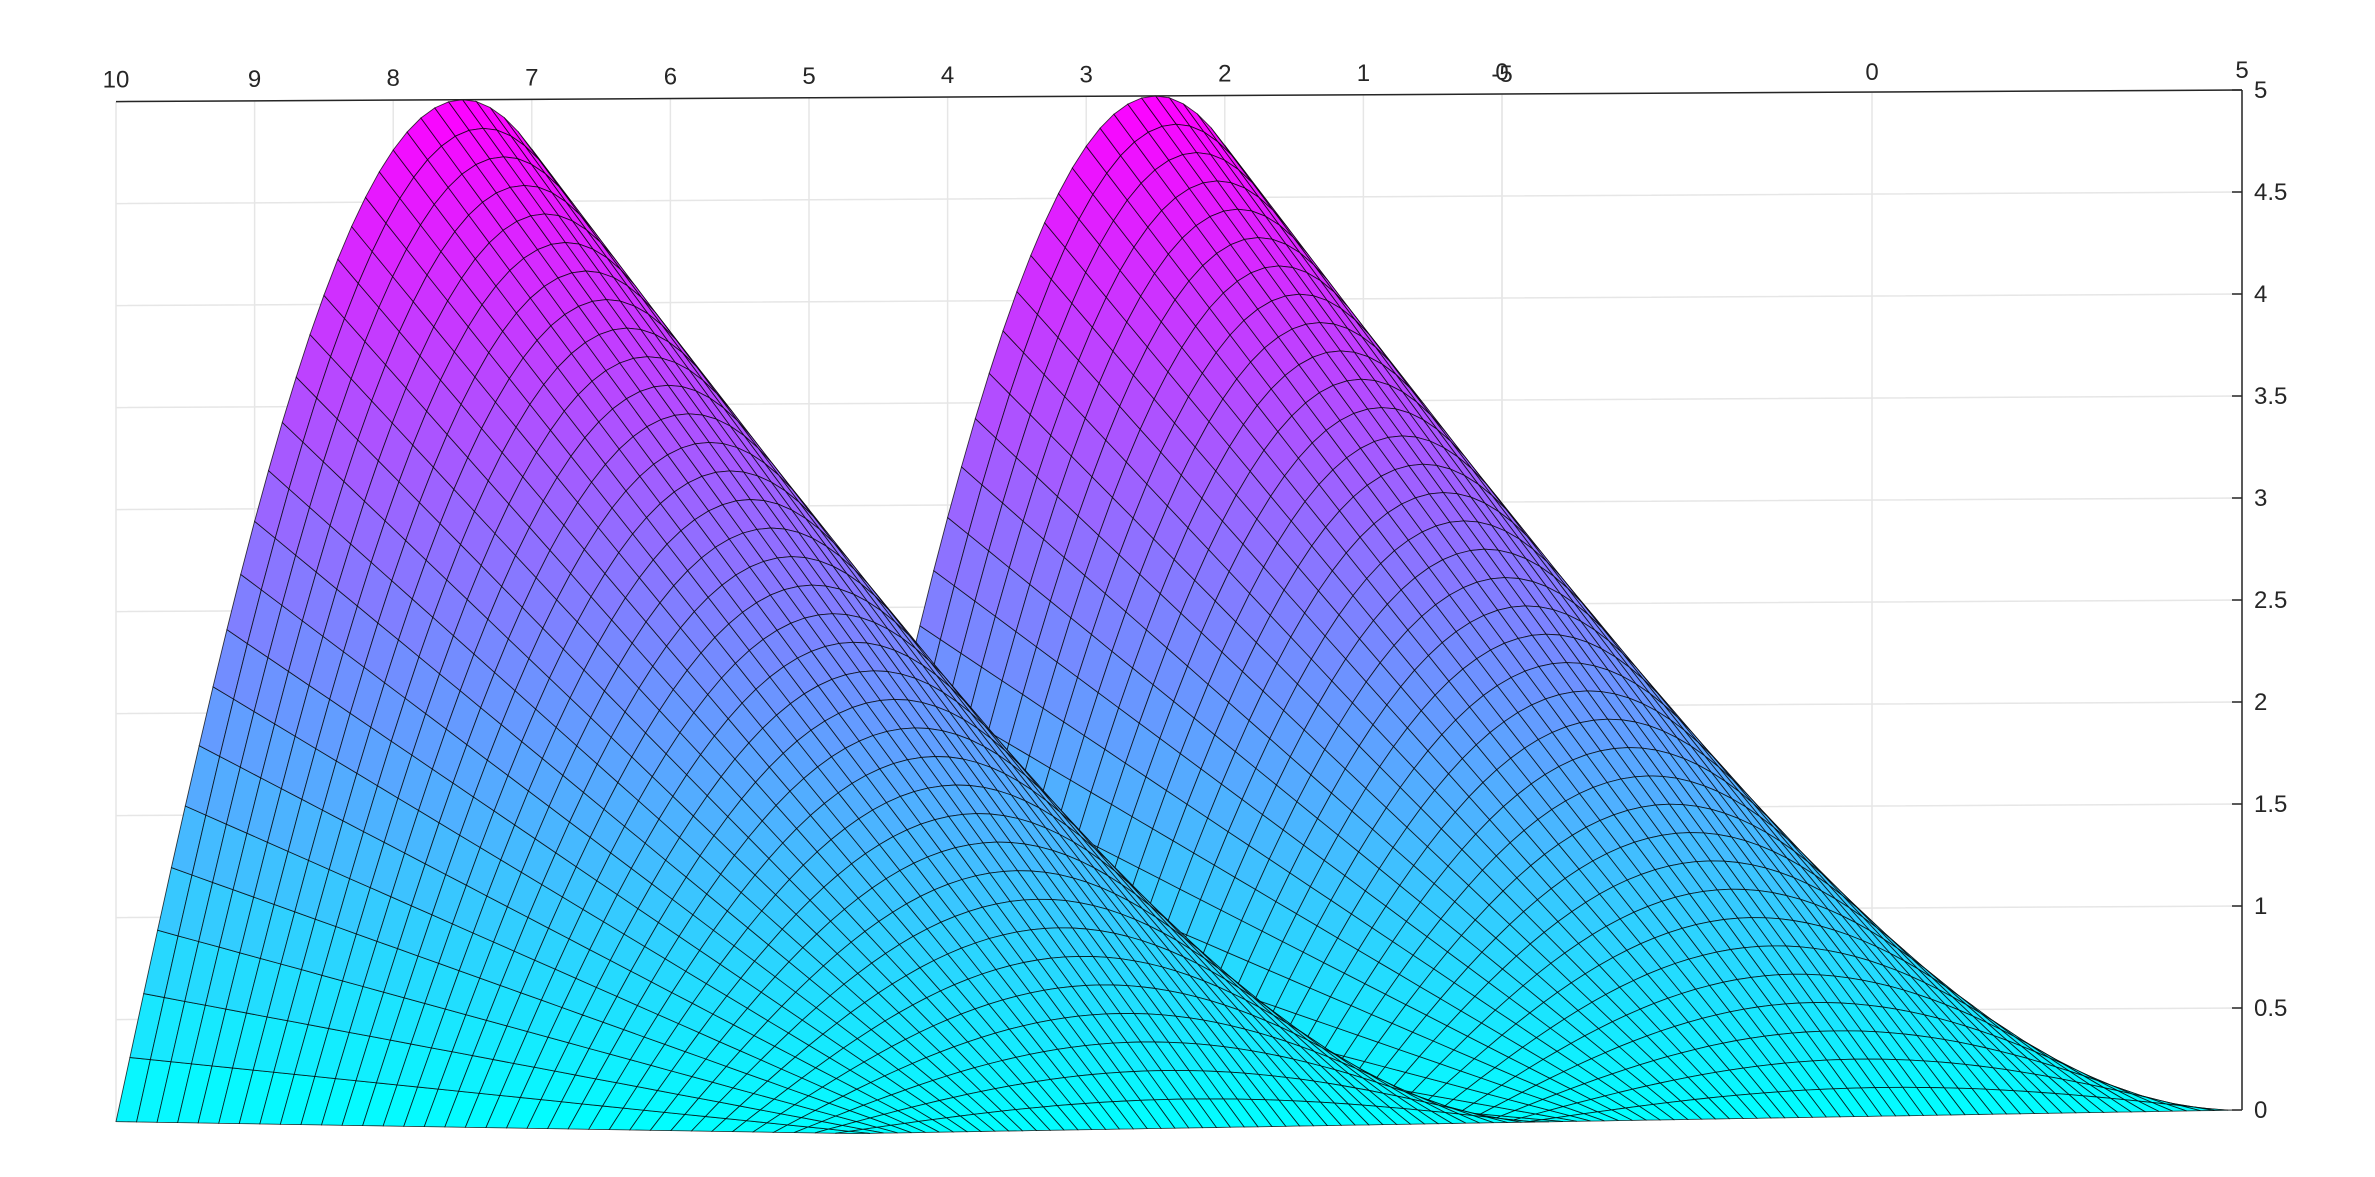  I want to click on z-tick-label: 0, so click(2260, 1110).